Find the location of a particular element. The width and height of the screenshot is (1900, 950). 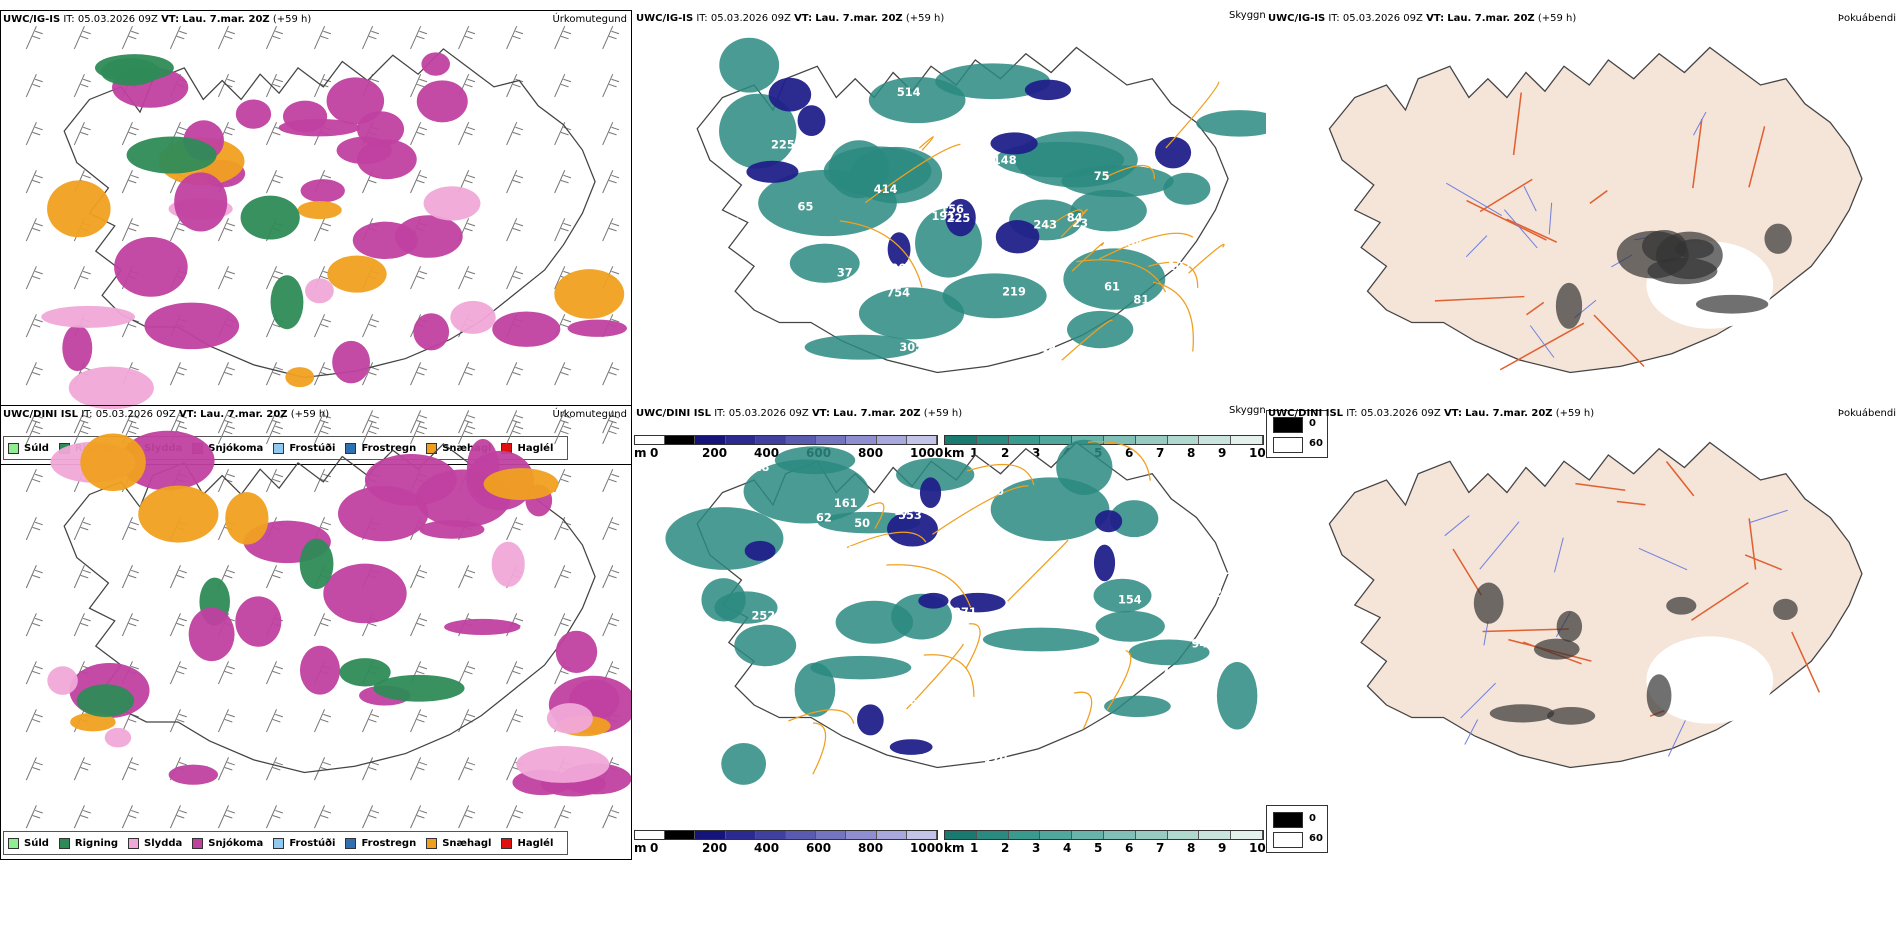

cloud-base-label: 131 is located at coordinates (1229, 570).